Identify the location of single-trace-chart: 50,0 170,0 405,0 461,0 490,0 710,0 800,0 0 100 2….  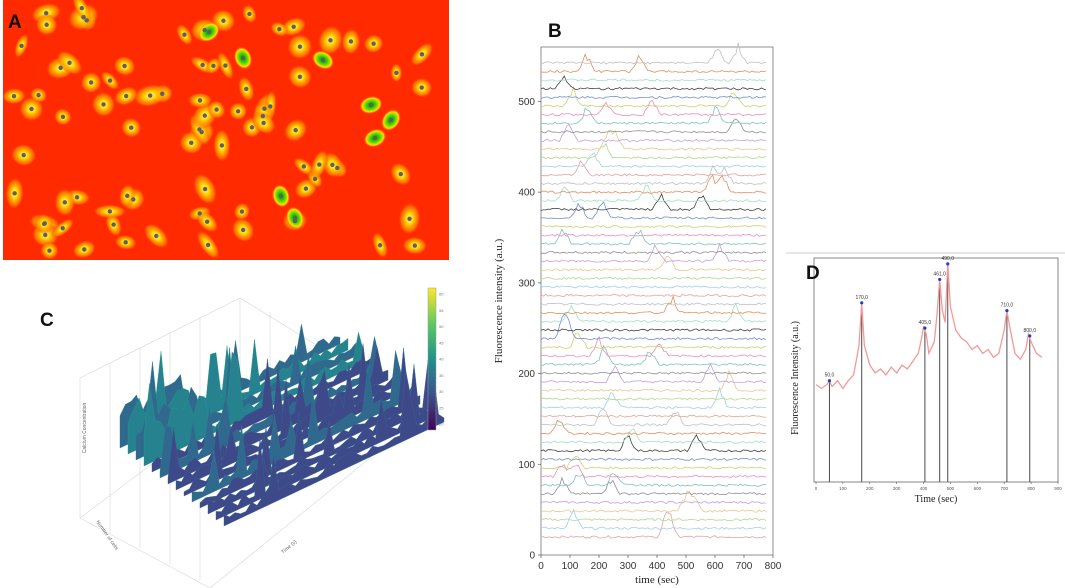
(925, 378).